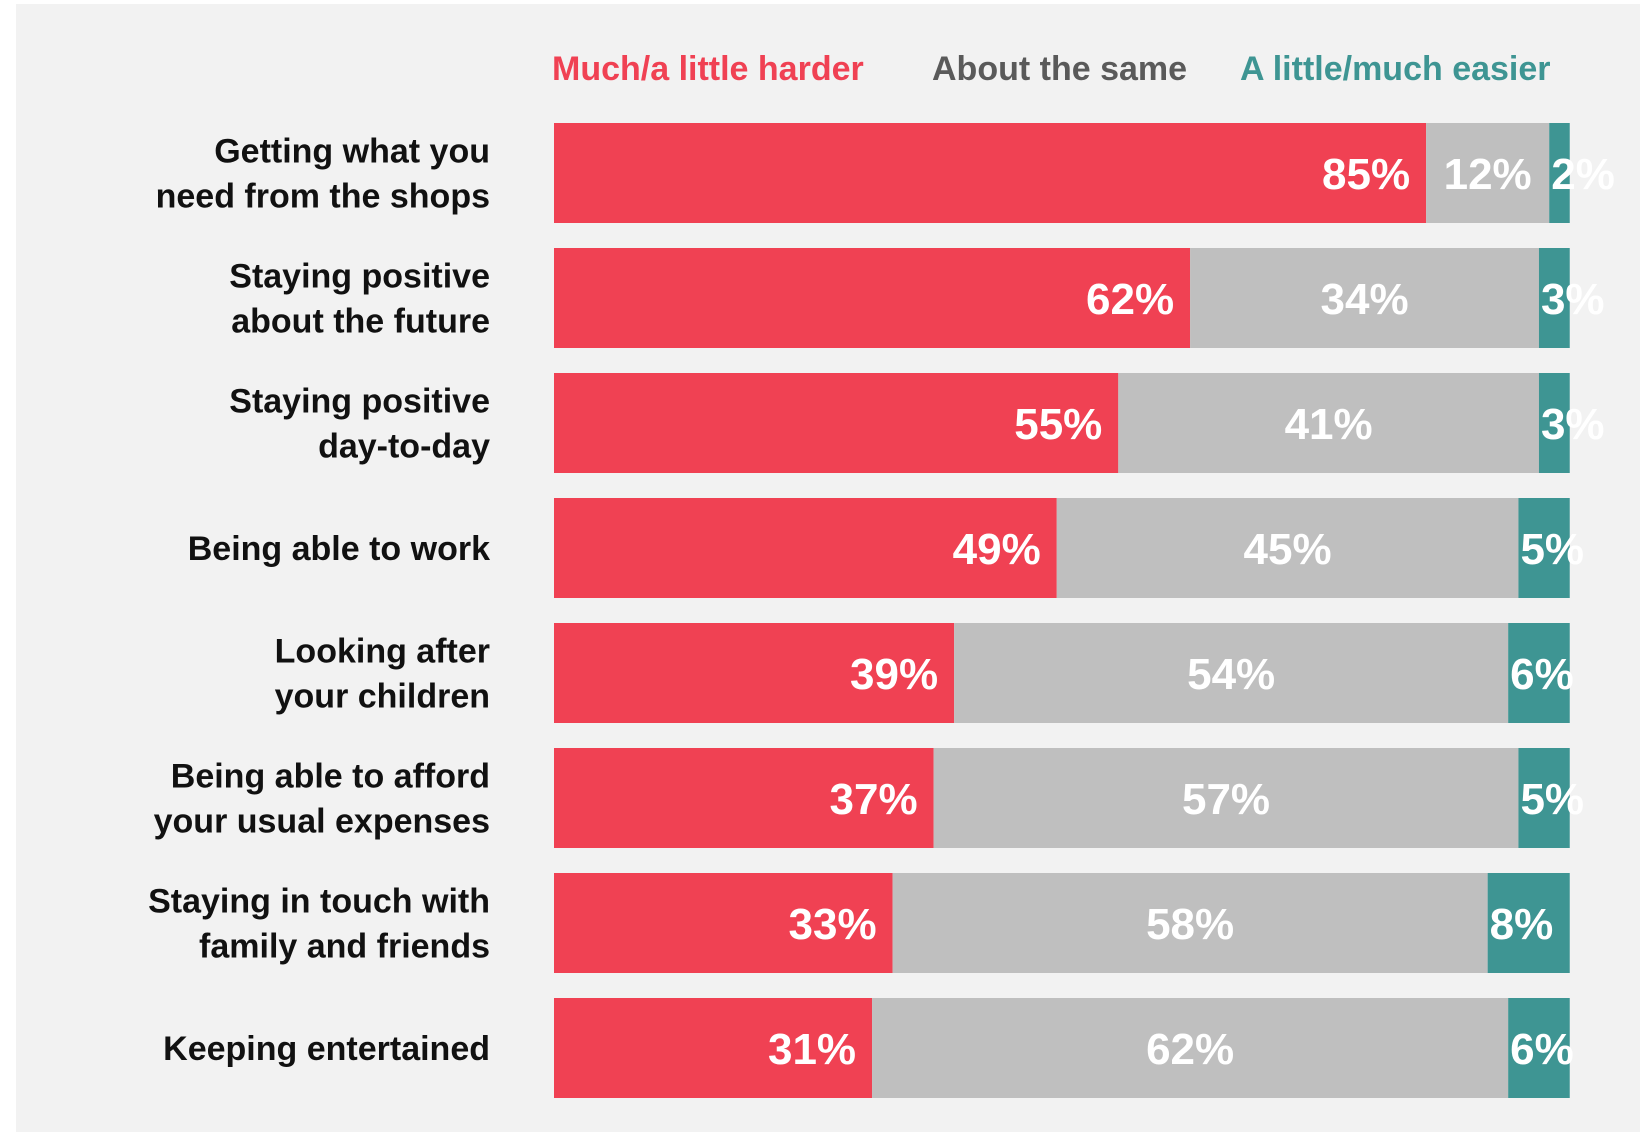  Describe the element at coordinates (812, 1049) in the screenshot. I see `data-label: 31%` at that location.